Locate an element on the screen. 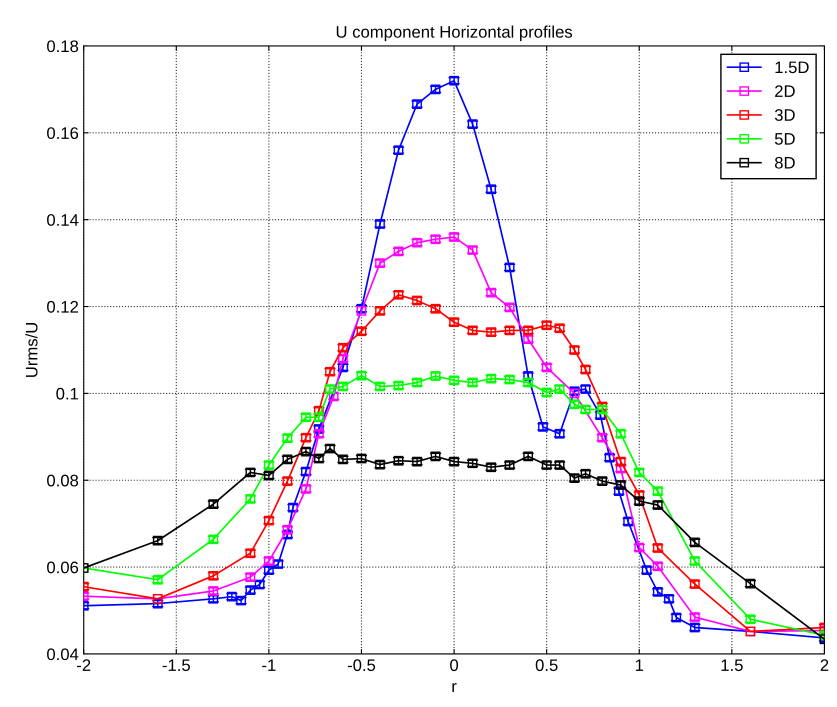 The image size is (837, 707). x-tick-label: -2 is located at coordinates (83, 665).